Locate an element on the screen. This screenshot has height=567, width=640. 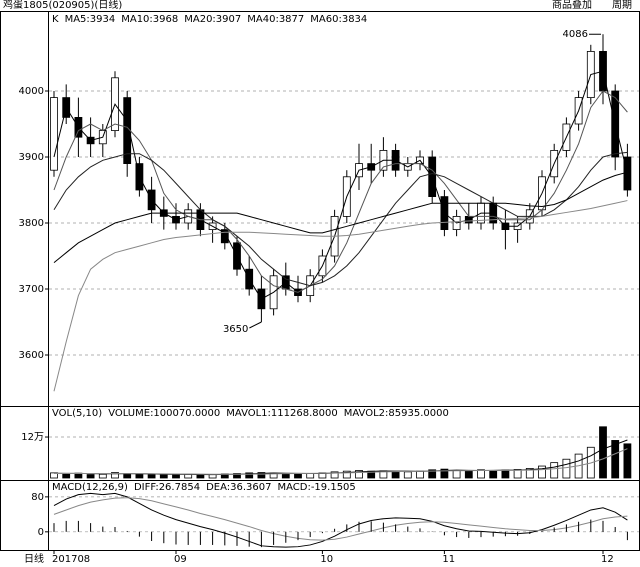
legend-entry: VOLUME:100070.0000 is located at coordinates (164, 413).